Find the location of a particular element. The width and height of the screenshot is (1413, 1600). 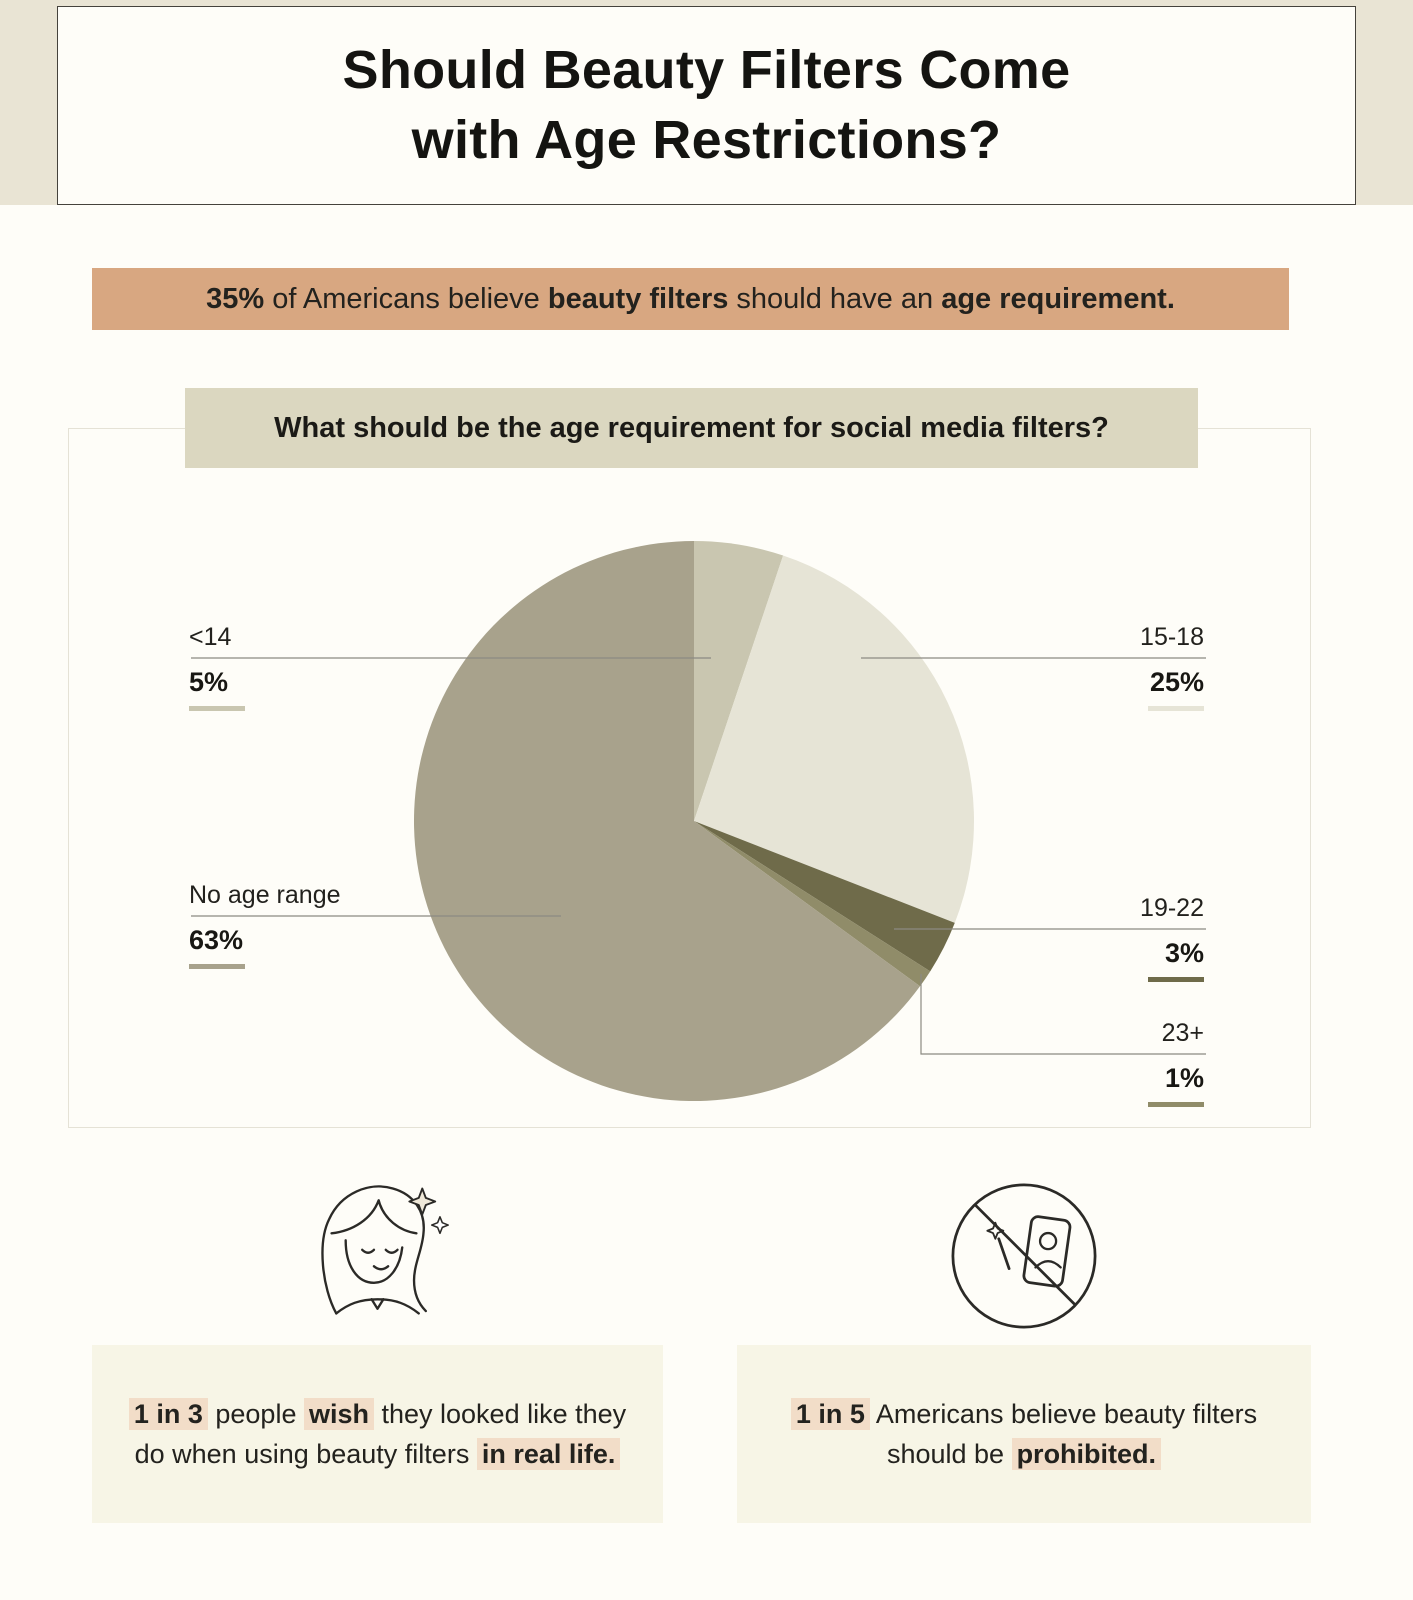

pie-label-name: 23+ is located at coordinates (1182, 1033).